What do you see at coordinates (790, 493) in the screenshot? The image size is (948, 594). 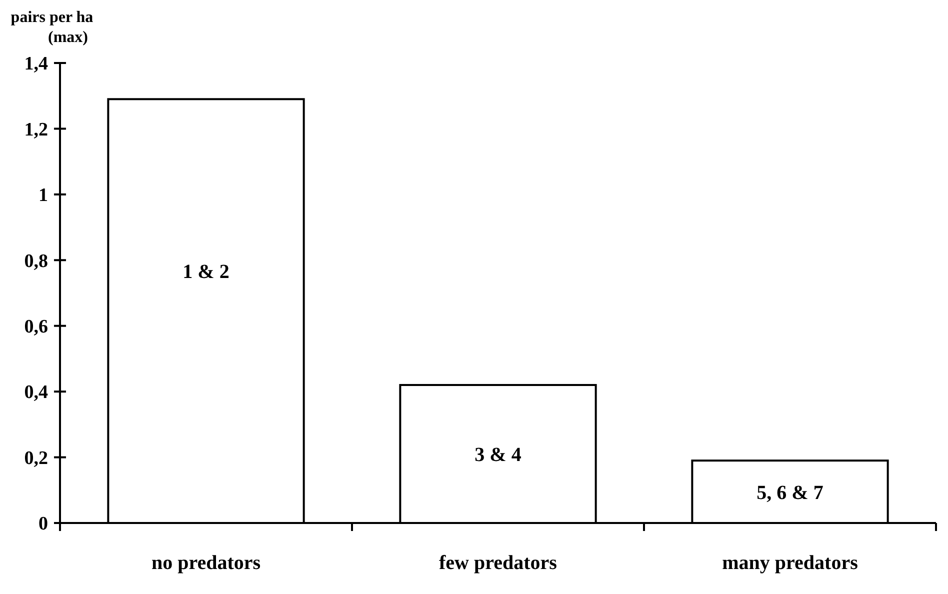 I see `annotation: 5, 6 & 7` at bounding box center [790, 493].